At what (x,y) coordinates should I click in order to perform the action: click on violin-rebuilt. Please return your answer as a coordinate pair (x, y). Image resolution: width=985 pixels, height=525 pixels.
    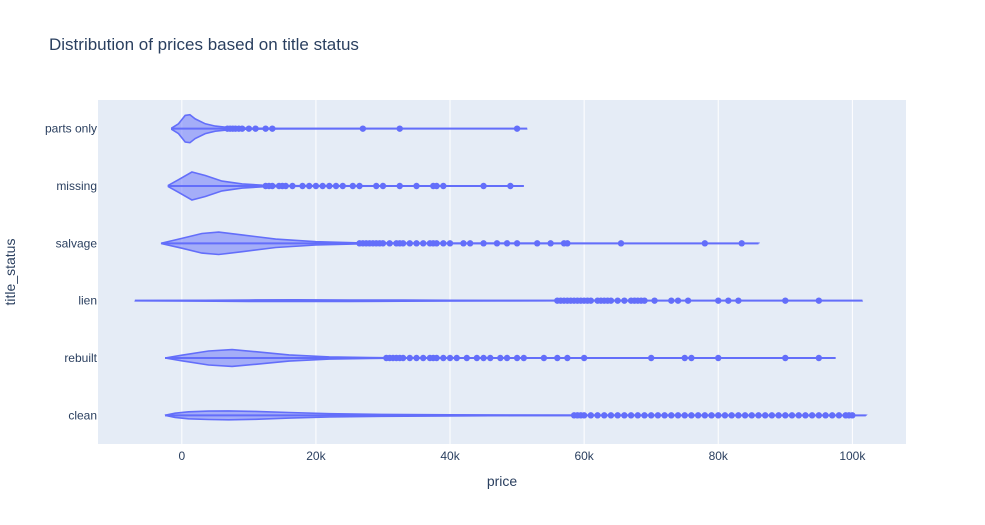
    Looking at the image, I should click on (500, 358).